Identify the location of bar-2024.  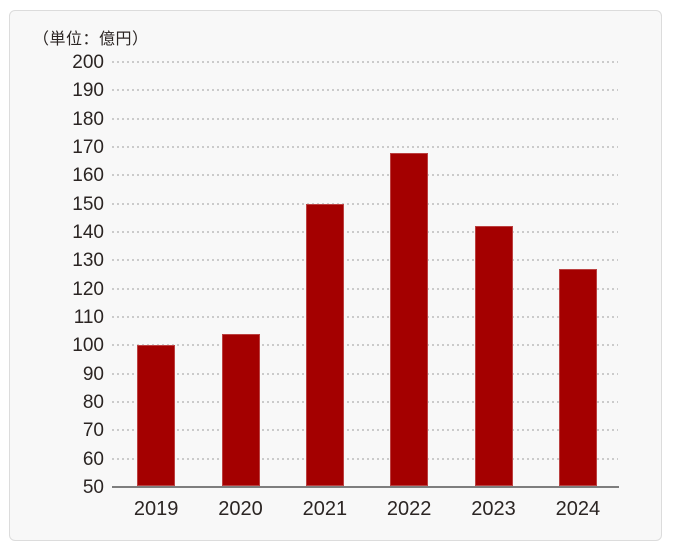
(577, 377).